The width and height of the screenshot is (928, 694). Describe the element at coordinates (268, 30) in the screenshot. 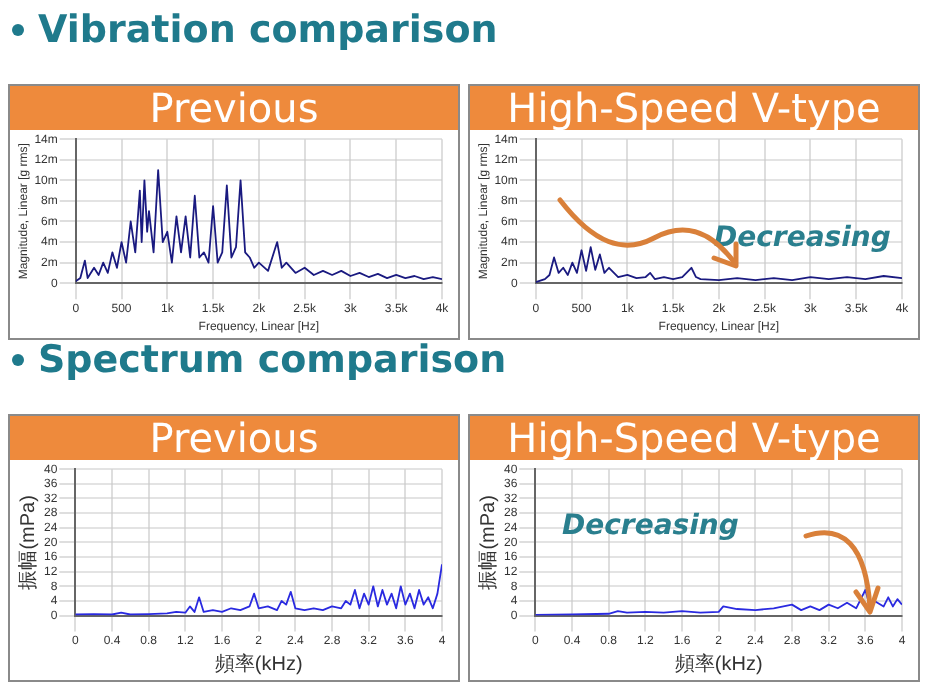

I see `text: Vibration comparison` at that location.